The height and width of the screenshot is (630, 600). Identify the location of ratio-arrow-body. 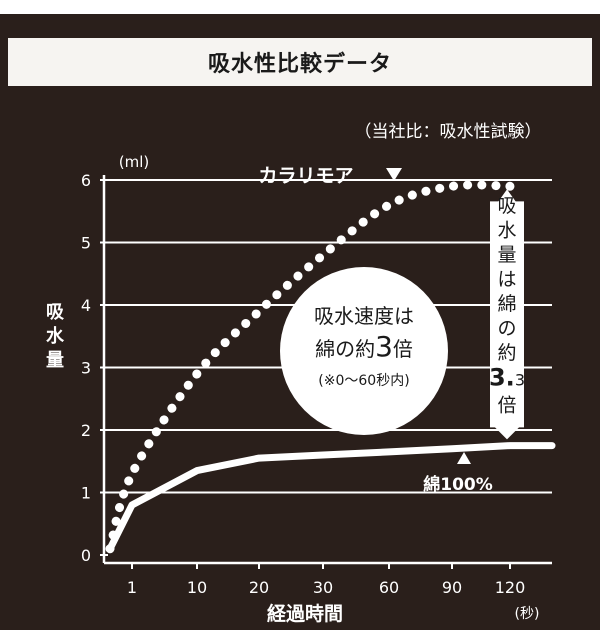
(507, 314).